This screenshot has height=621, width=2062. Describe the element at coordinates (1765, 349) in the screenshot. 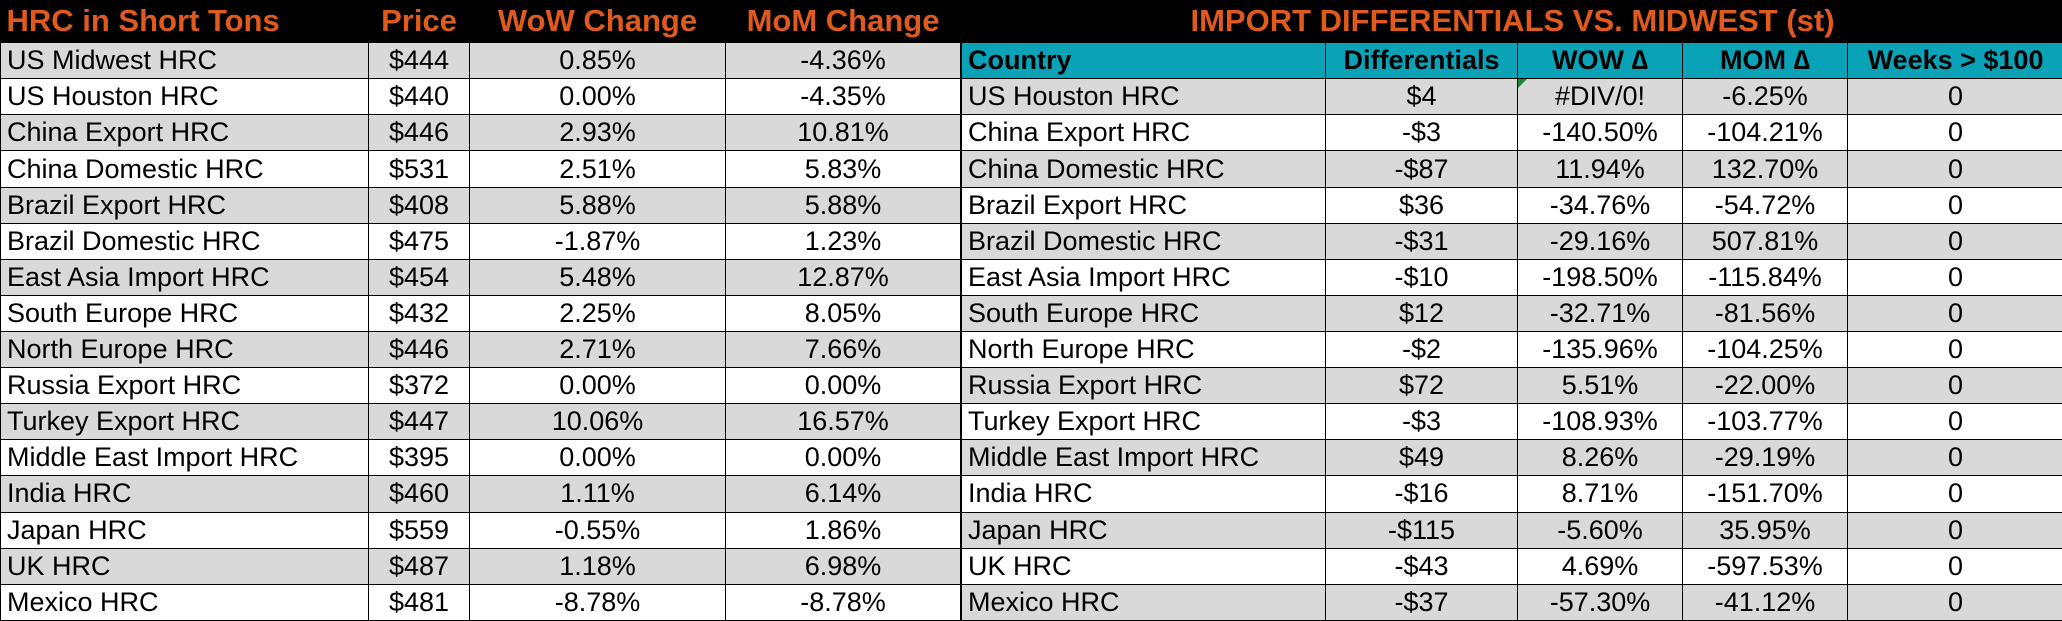

I see `value-cell: -104.25%` at that location.